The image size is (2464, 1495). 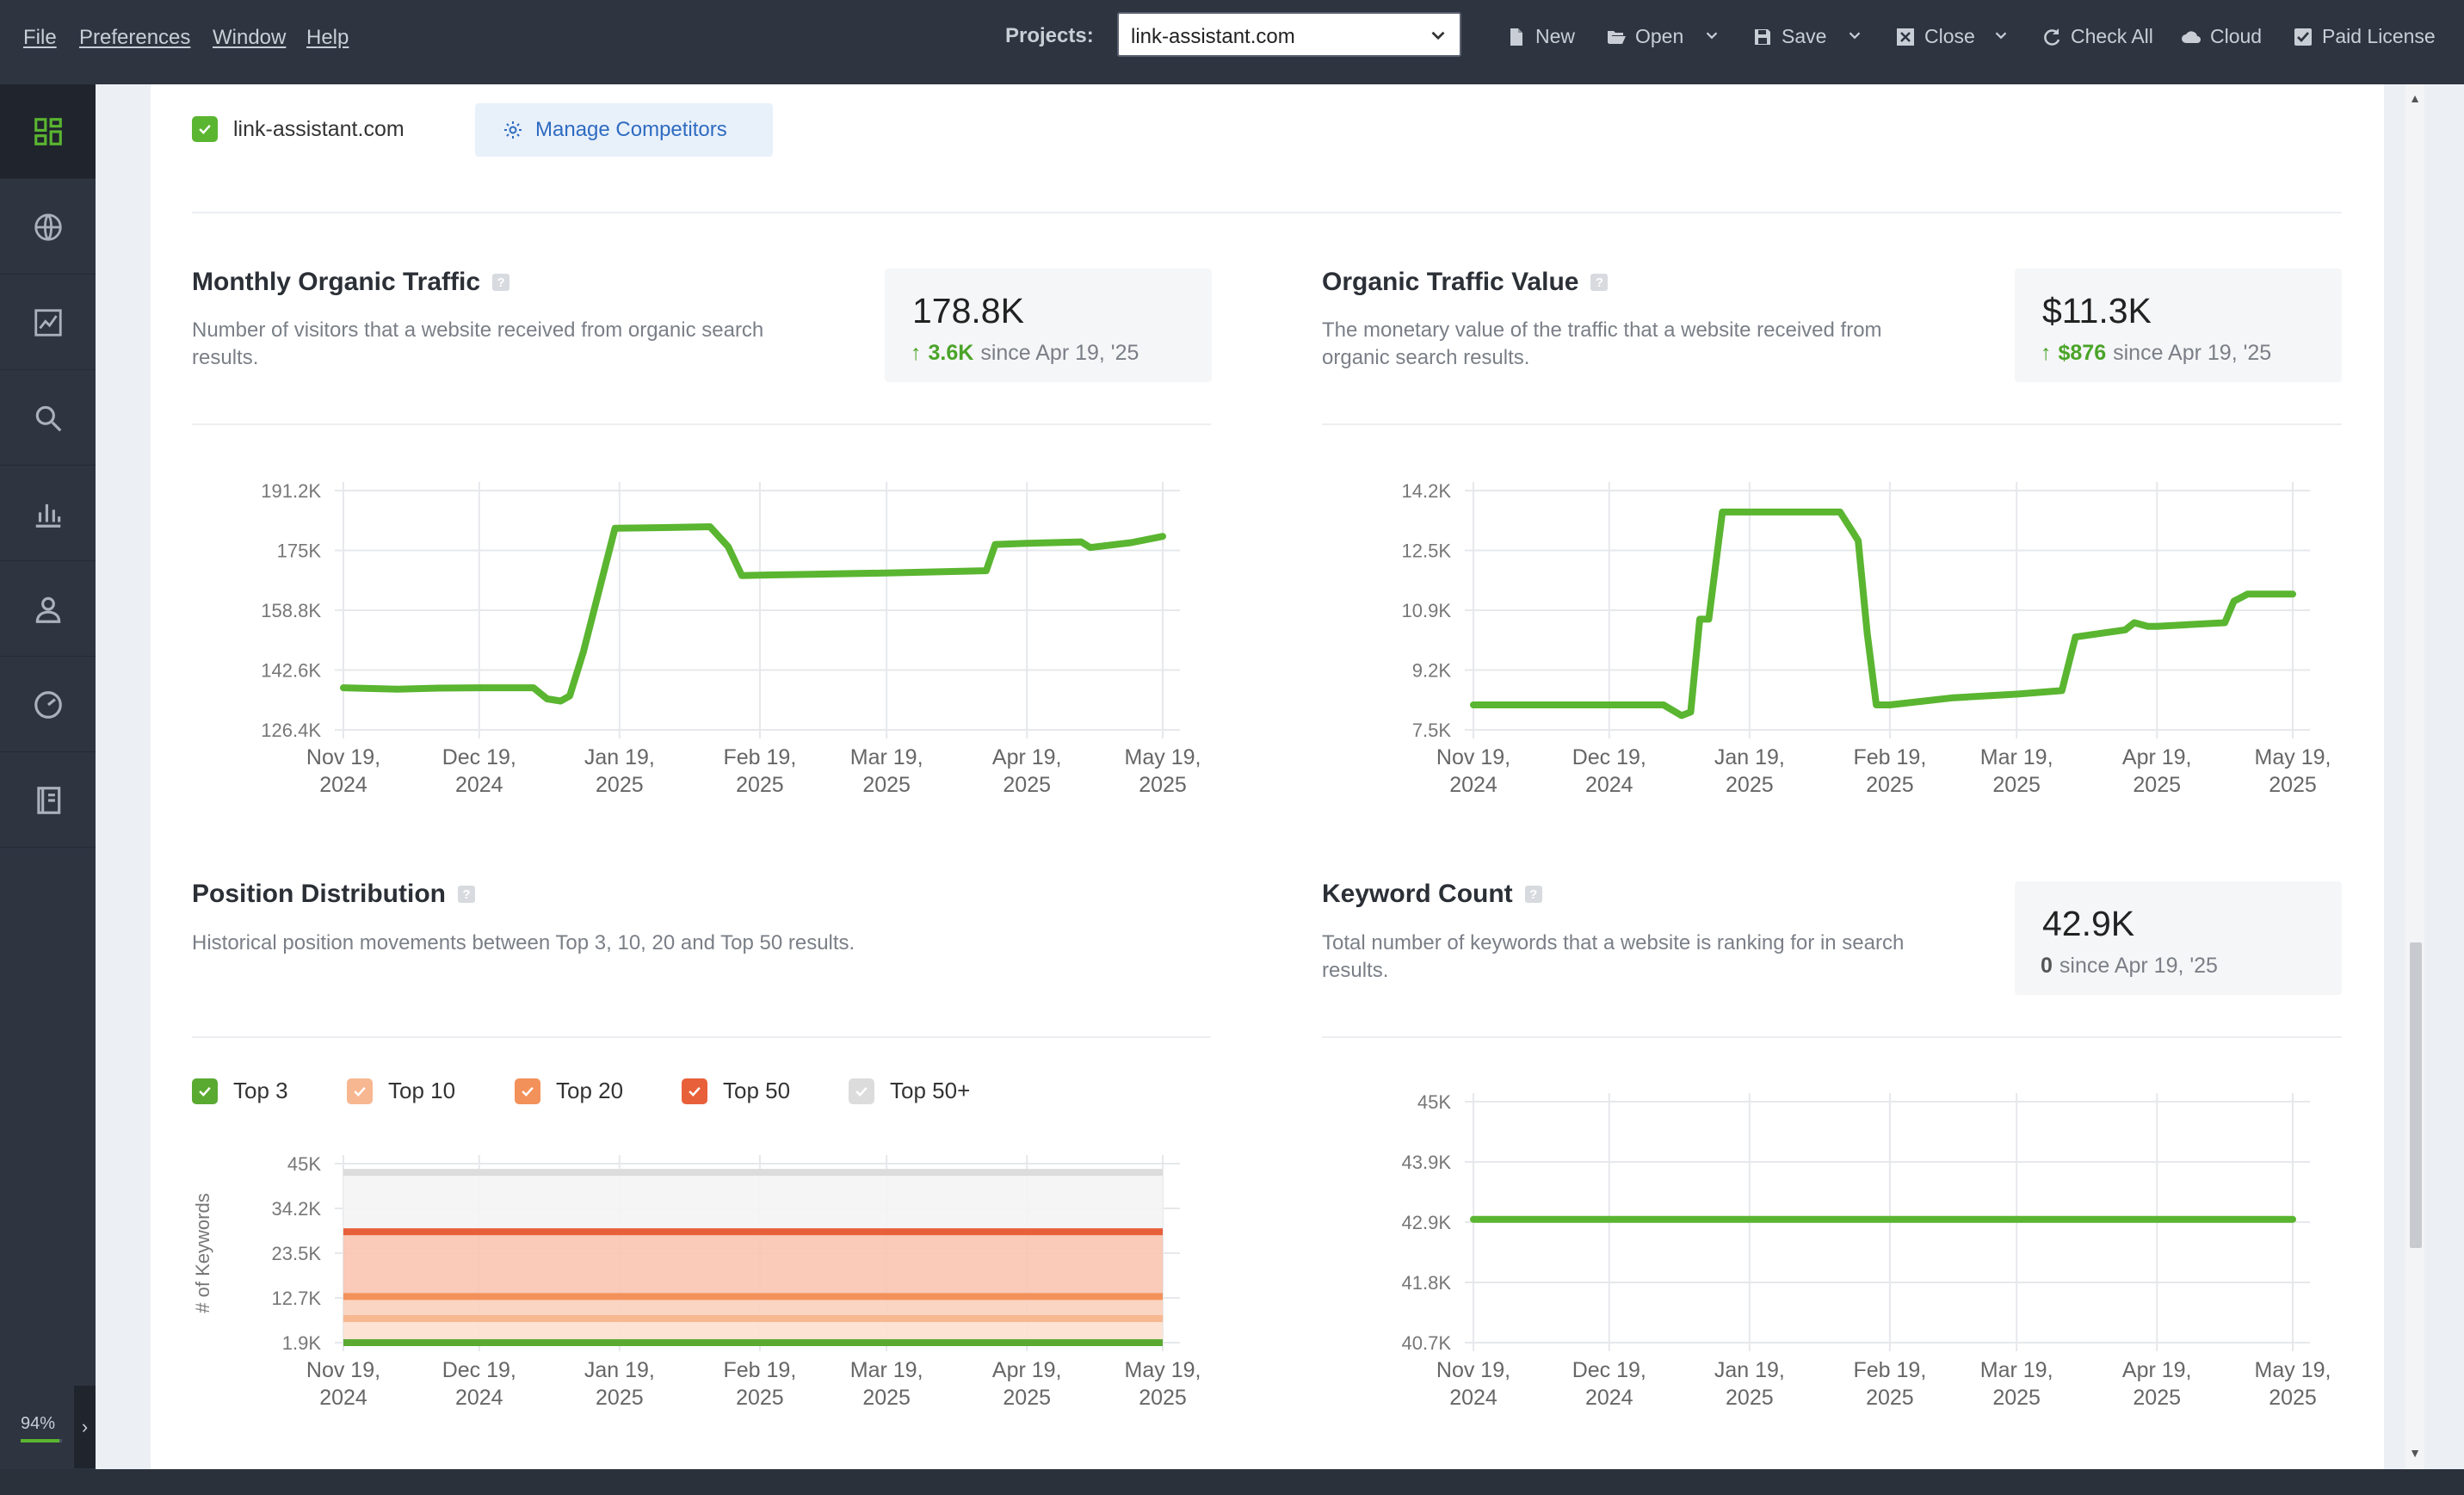 I want to click on rail-item-domain, so click(x=48, y=227).